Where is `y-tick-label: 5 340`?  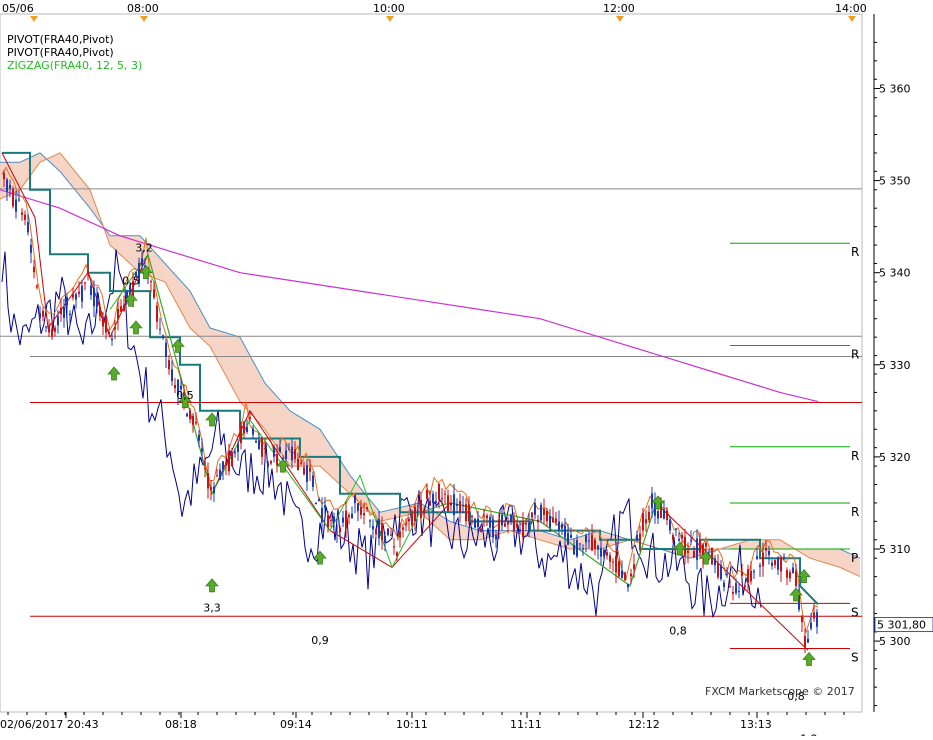
y-tick-label: 5 340 is located at coordinates (895, 273).